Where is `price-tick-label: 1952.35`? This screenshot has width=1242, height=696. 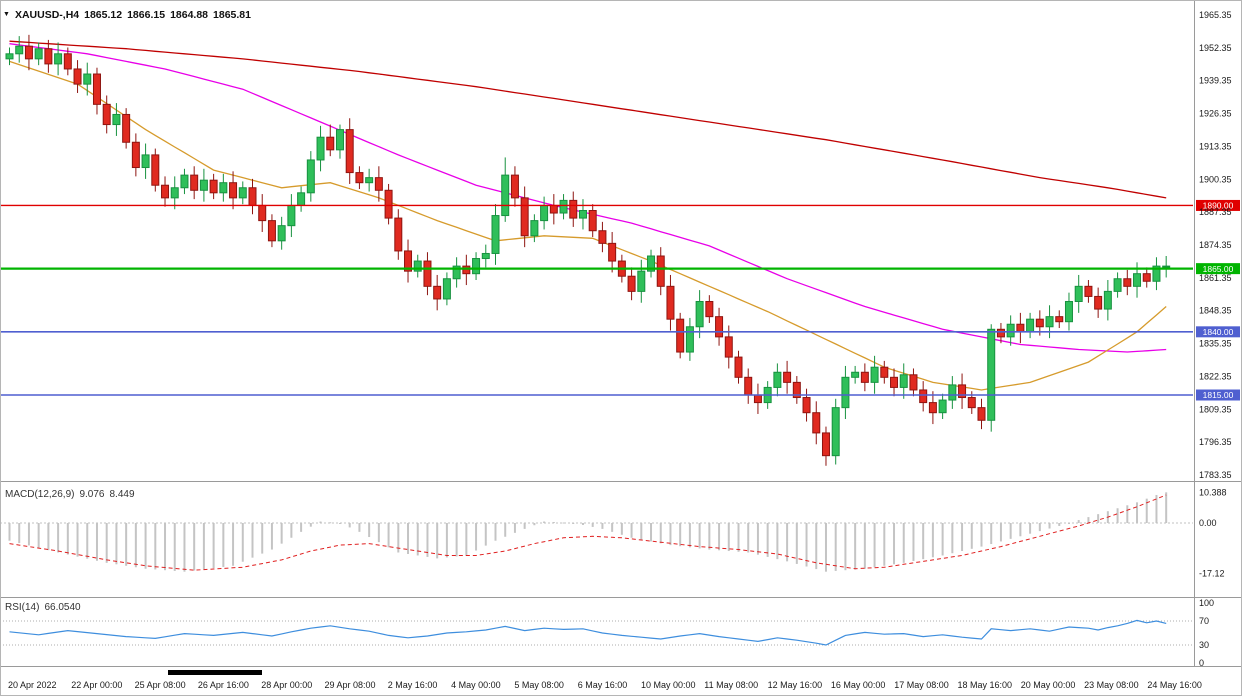
price-tick-label: 1952.35 is located at coordinates (1215, 48).